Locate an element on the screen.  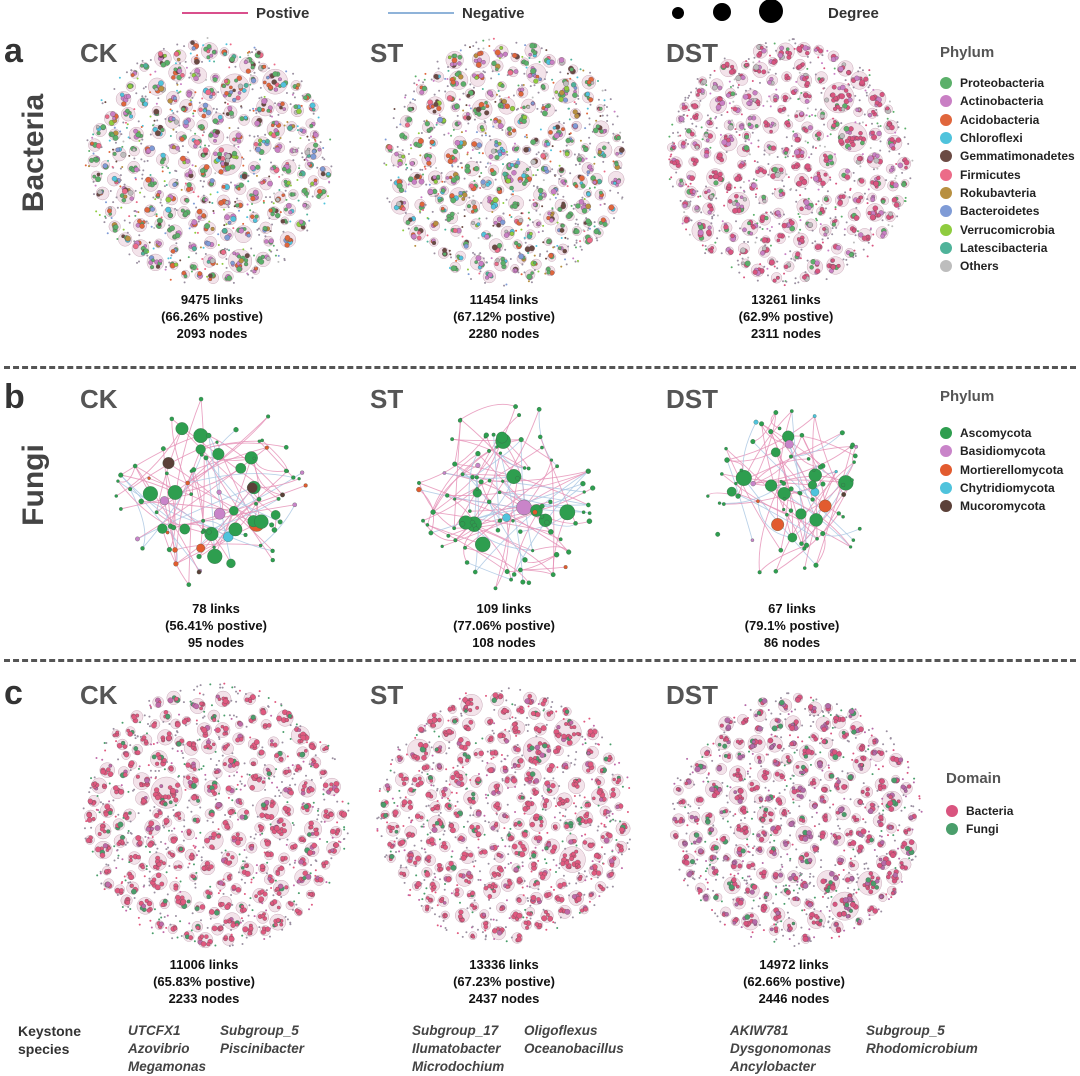
legend-item-label: Others is located at coordinates (979, 266).